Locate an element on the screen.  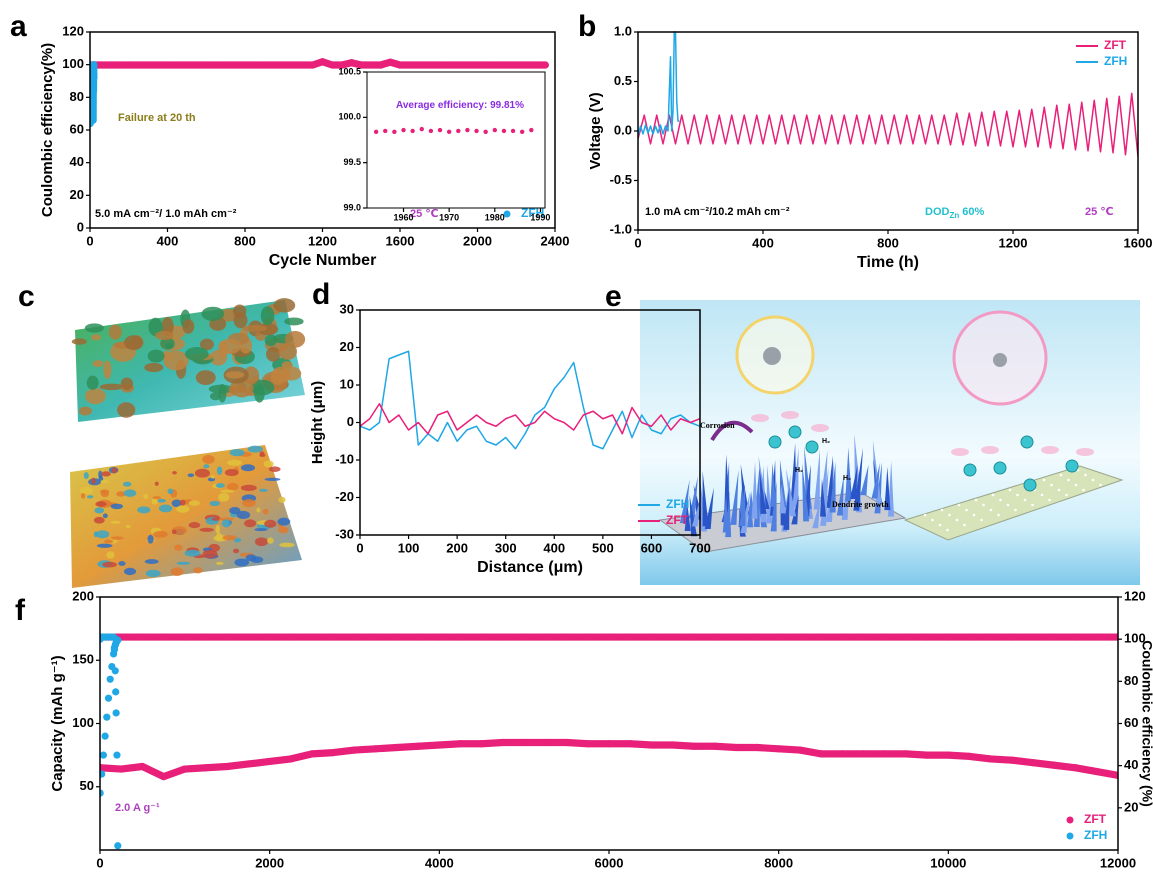
zn-ion is located at coordinates (795, 432).